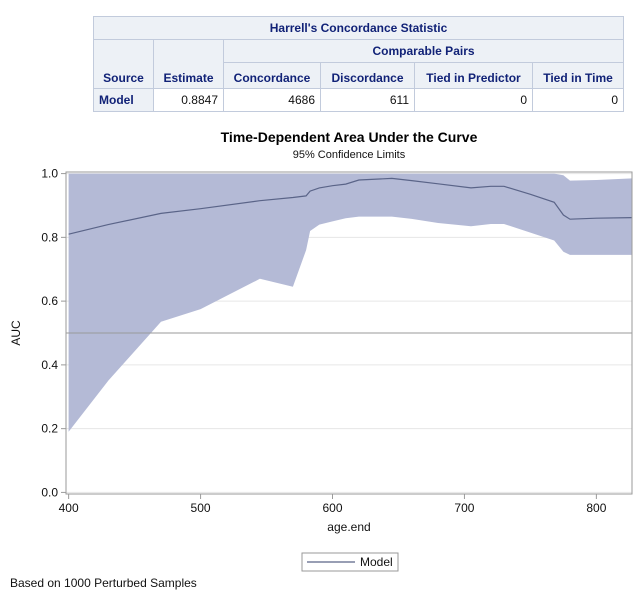 This screenshot has height=598, width=643. Describe the element at coordinates (16, 333) in the screenshot. I see `y-axis-label: AUC` at that location.